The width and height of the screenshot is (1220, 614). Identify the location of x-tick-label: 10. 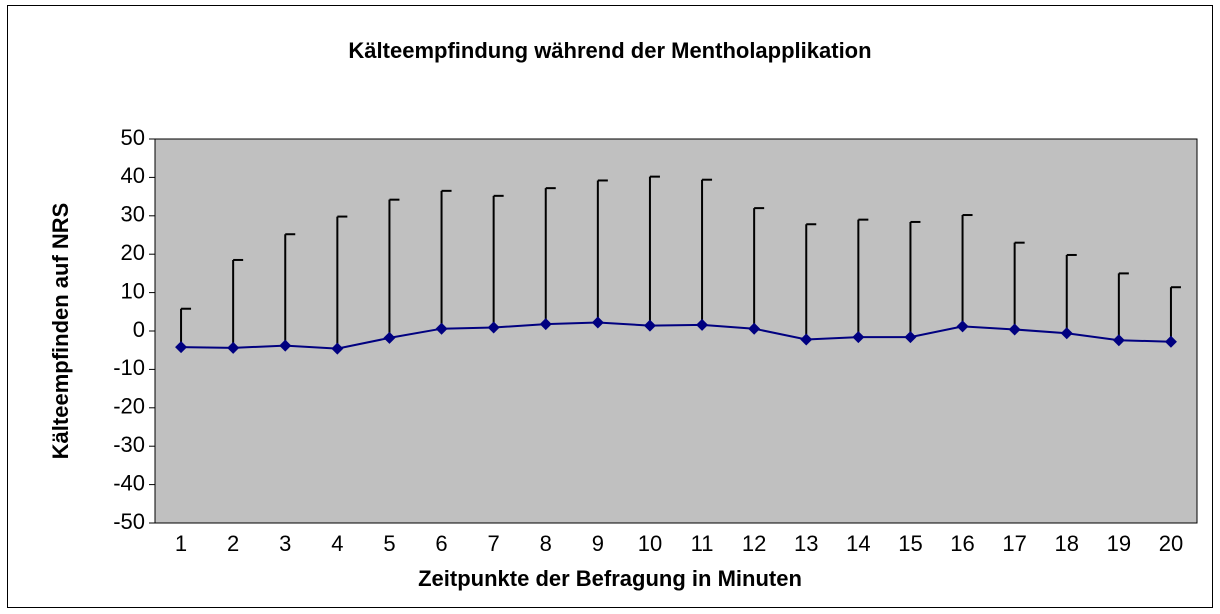
(650, 543).